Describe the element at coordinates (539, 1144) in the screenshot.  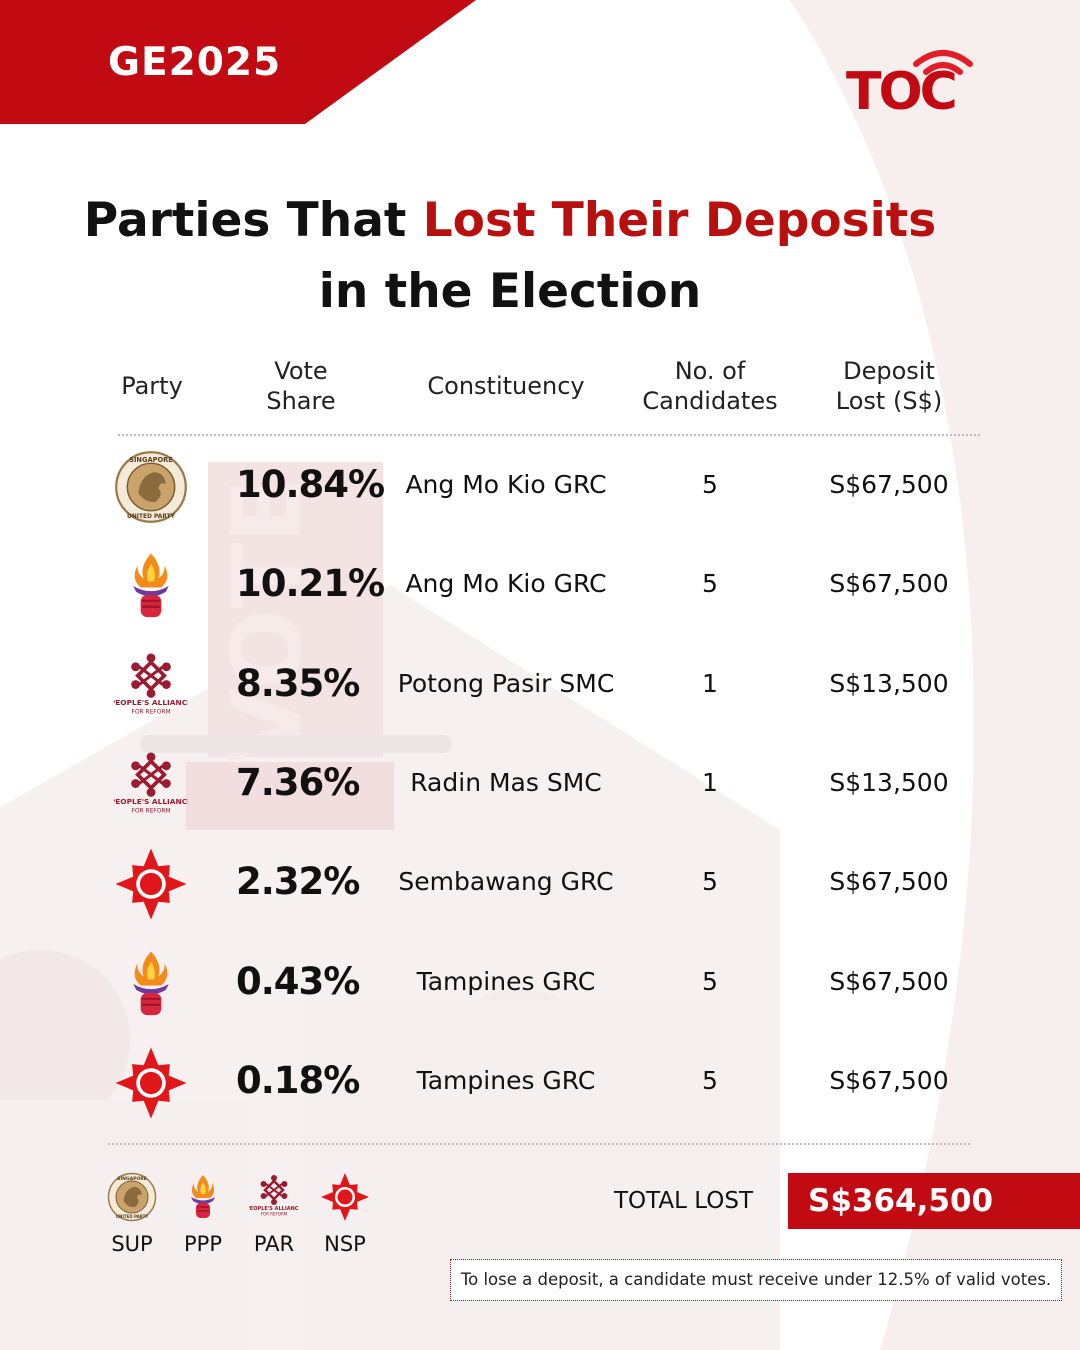
I see `footer-divider` at that location.